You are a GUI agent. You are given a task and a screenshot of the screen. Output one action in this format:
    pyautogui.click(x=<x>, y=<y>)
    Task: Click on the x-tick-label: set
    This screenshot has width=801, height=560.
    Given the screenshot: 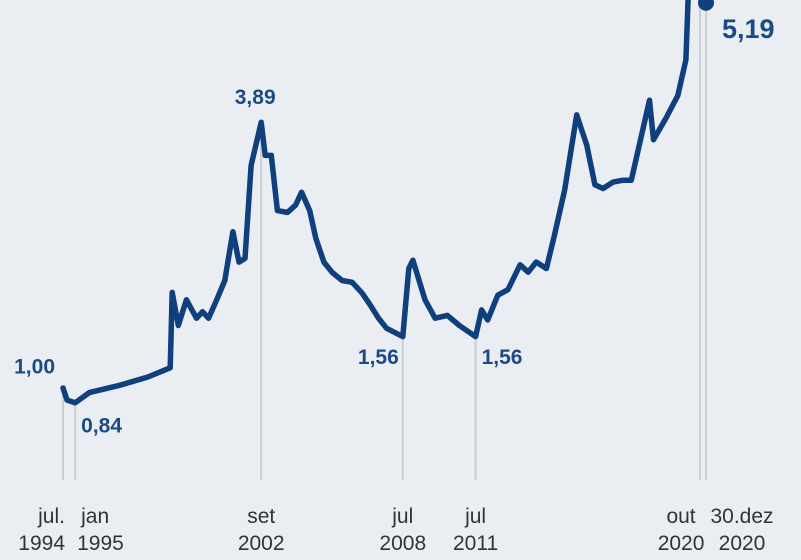 What is the action you would take?
    pyautogui.click(x=261, y=516)
    